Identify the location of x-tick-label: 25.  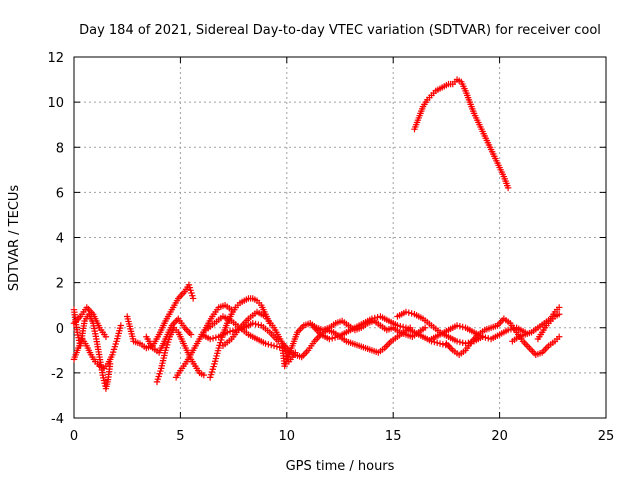
(606, 436).